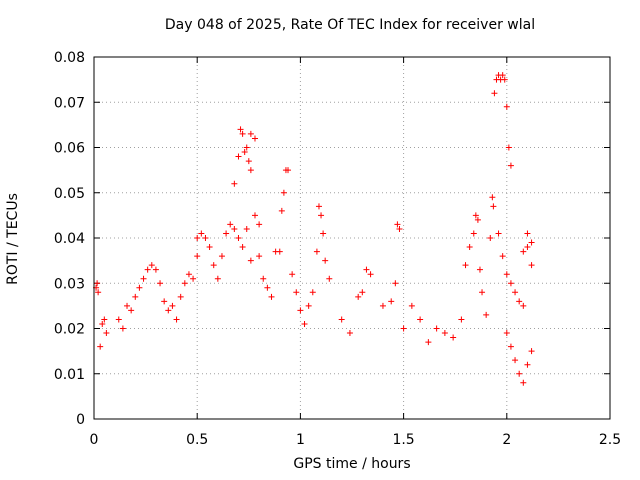  I want to click on y-tick-label: 0.07, so click(69, 103).